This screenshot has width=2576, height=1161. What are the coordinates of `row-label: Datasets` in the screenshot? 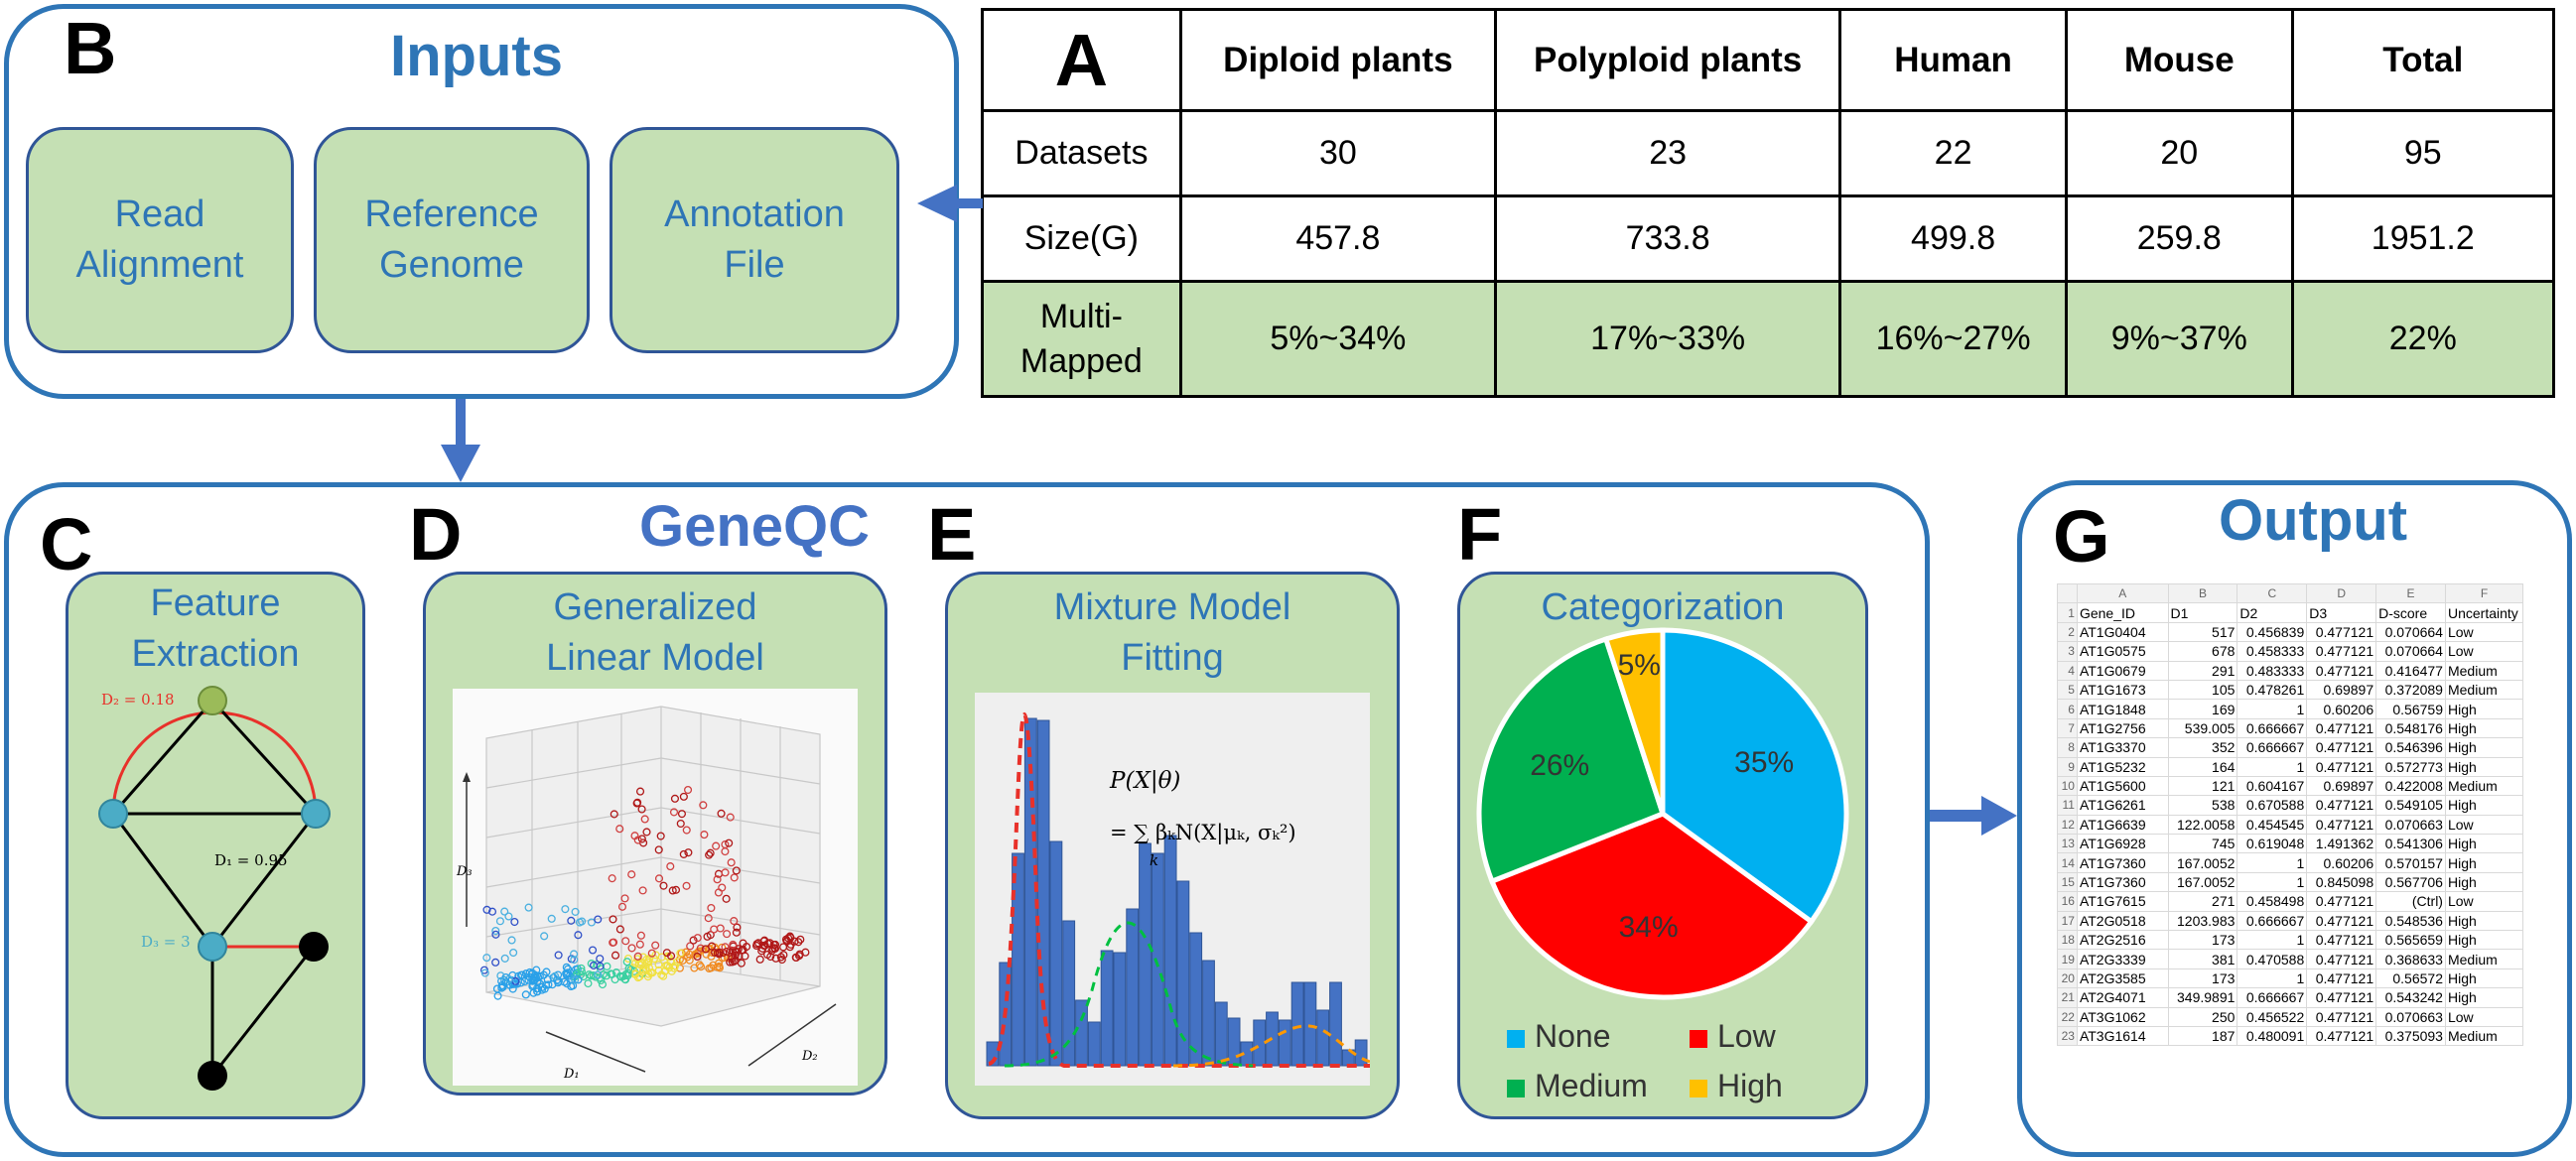 It's located at (1081, 153).